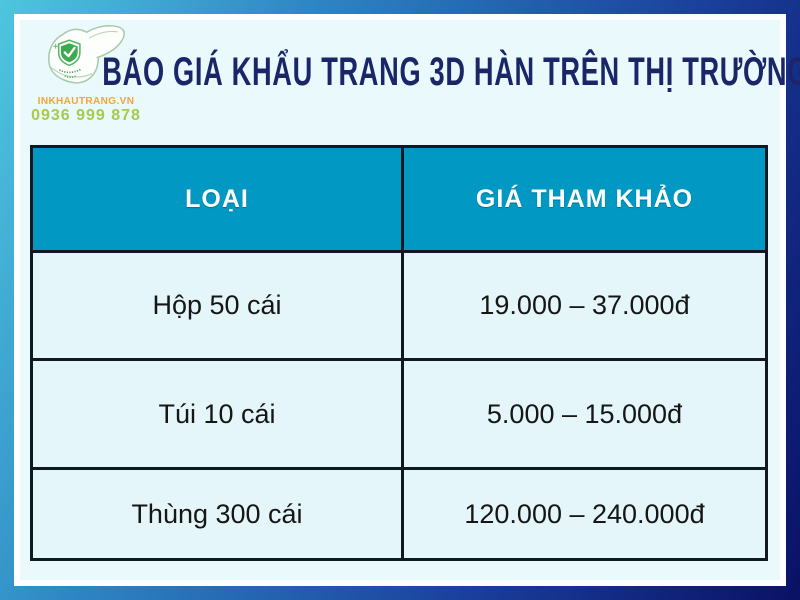 This screenshot has width=800, height=600. I want to click on table-cell-type: Túi 10 cái, so click(217, 414).